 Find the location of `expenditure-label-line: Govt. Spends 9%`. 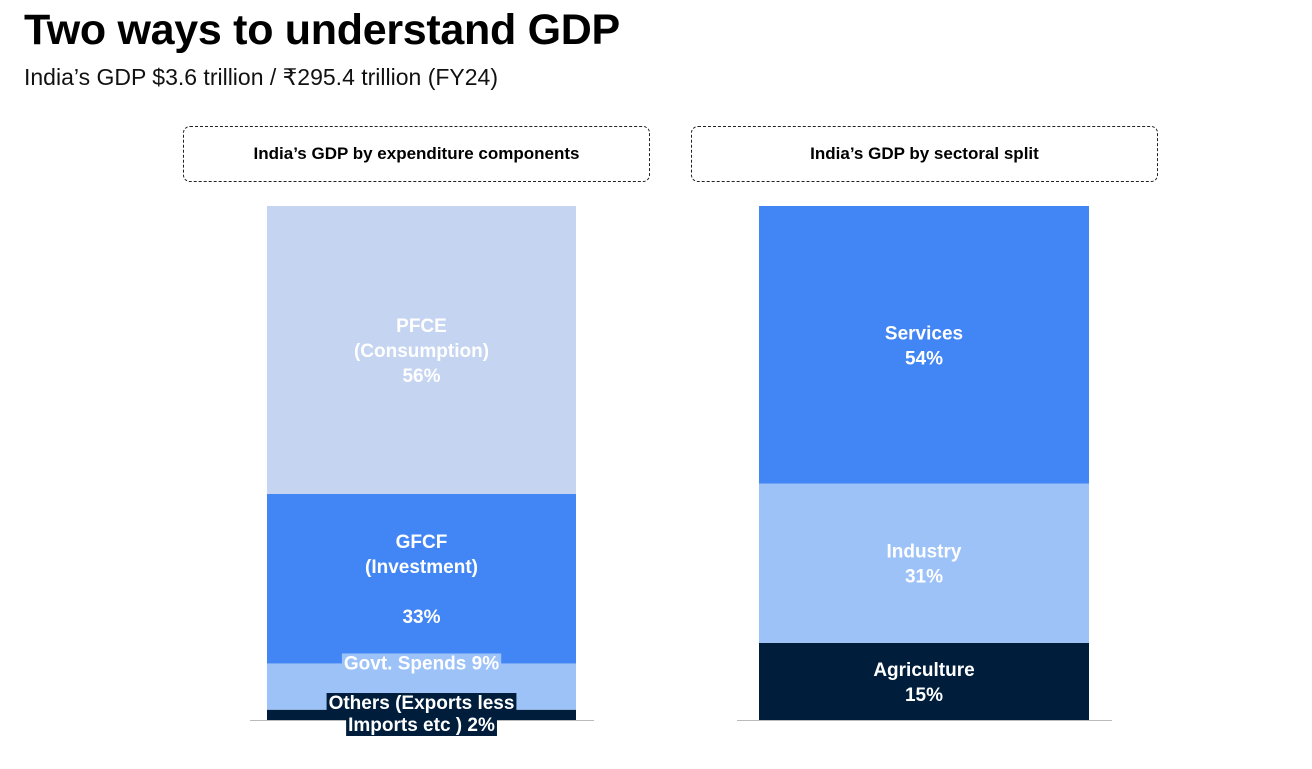

expenditure-label-line: Govt. Spends 9% is located at coordinates (421, 663).